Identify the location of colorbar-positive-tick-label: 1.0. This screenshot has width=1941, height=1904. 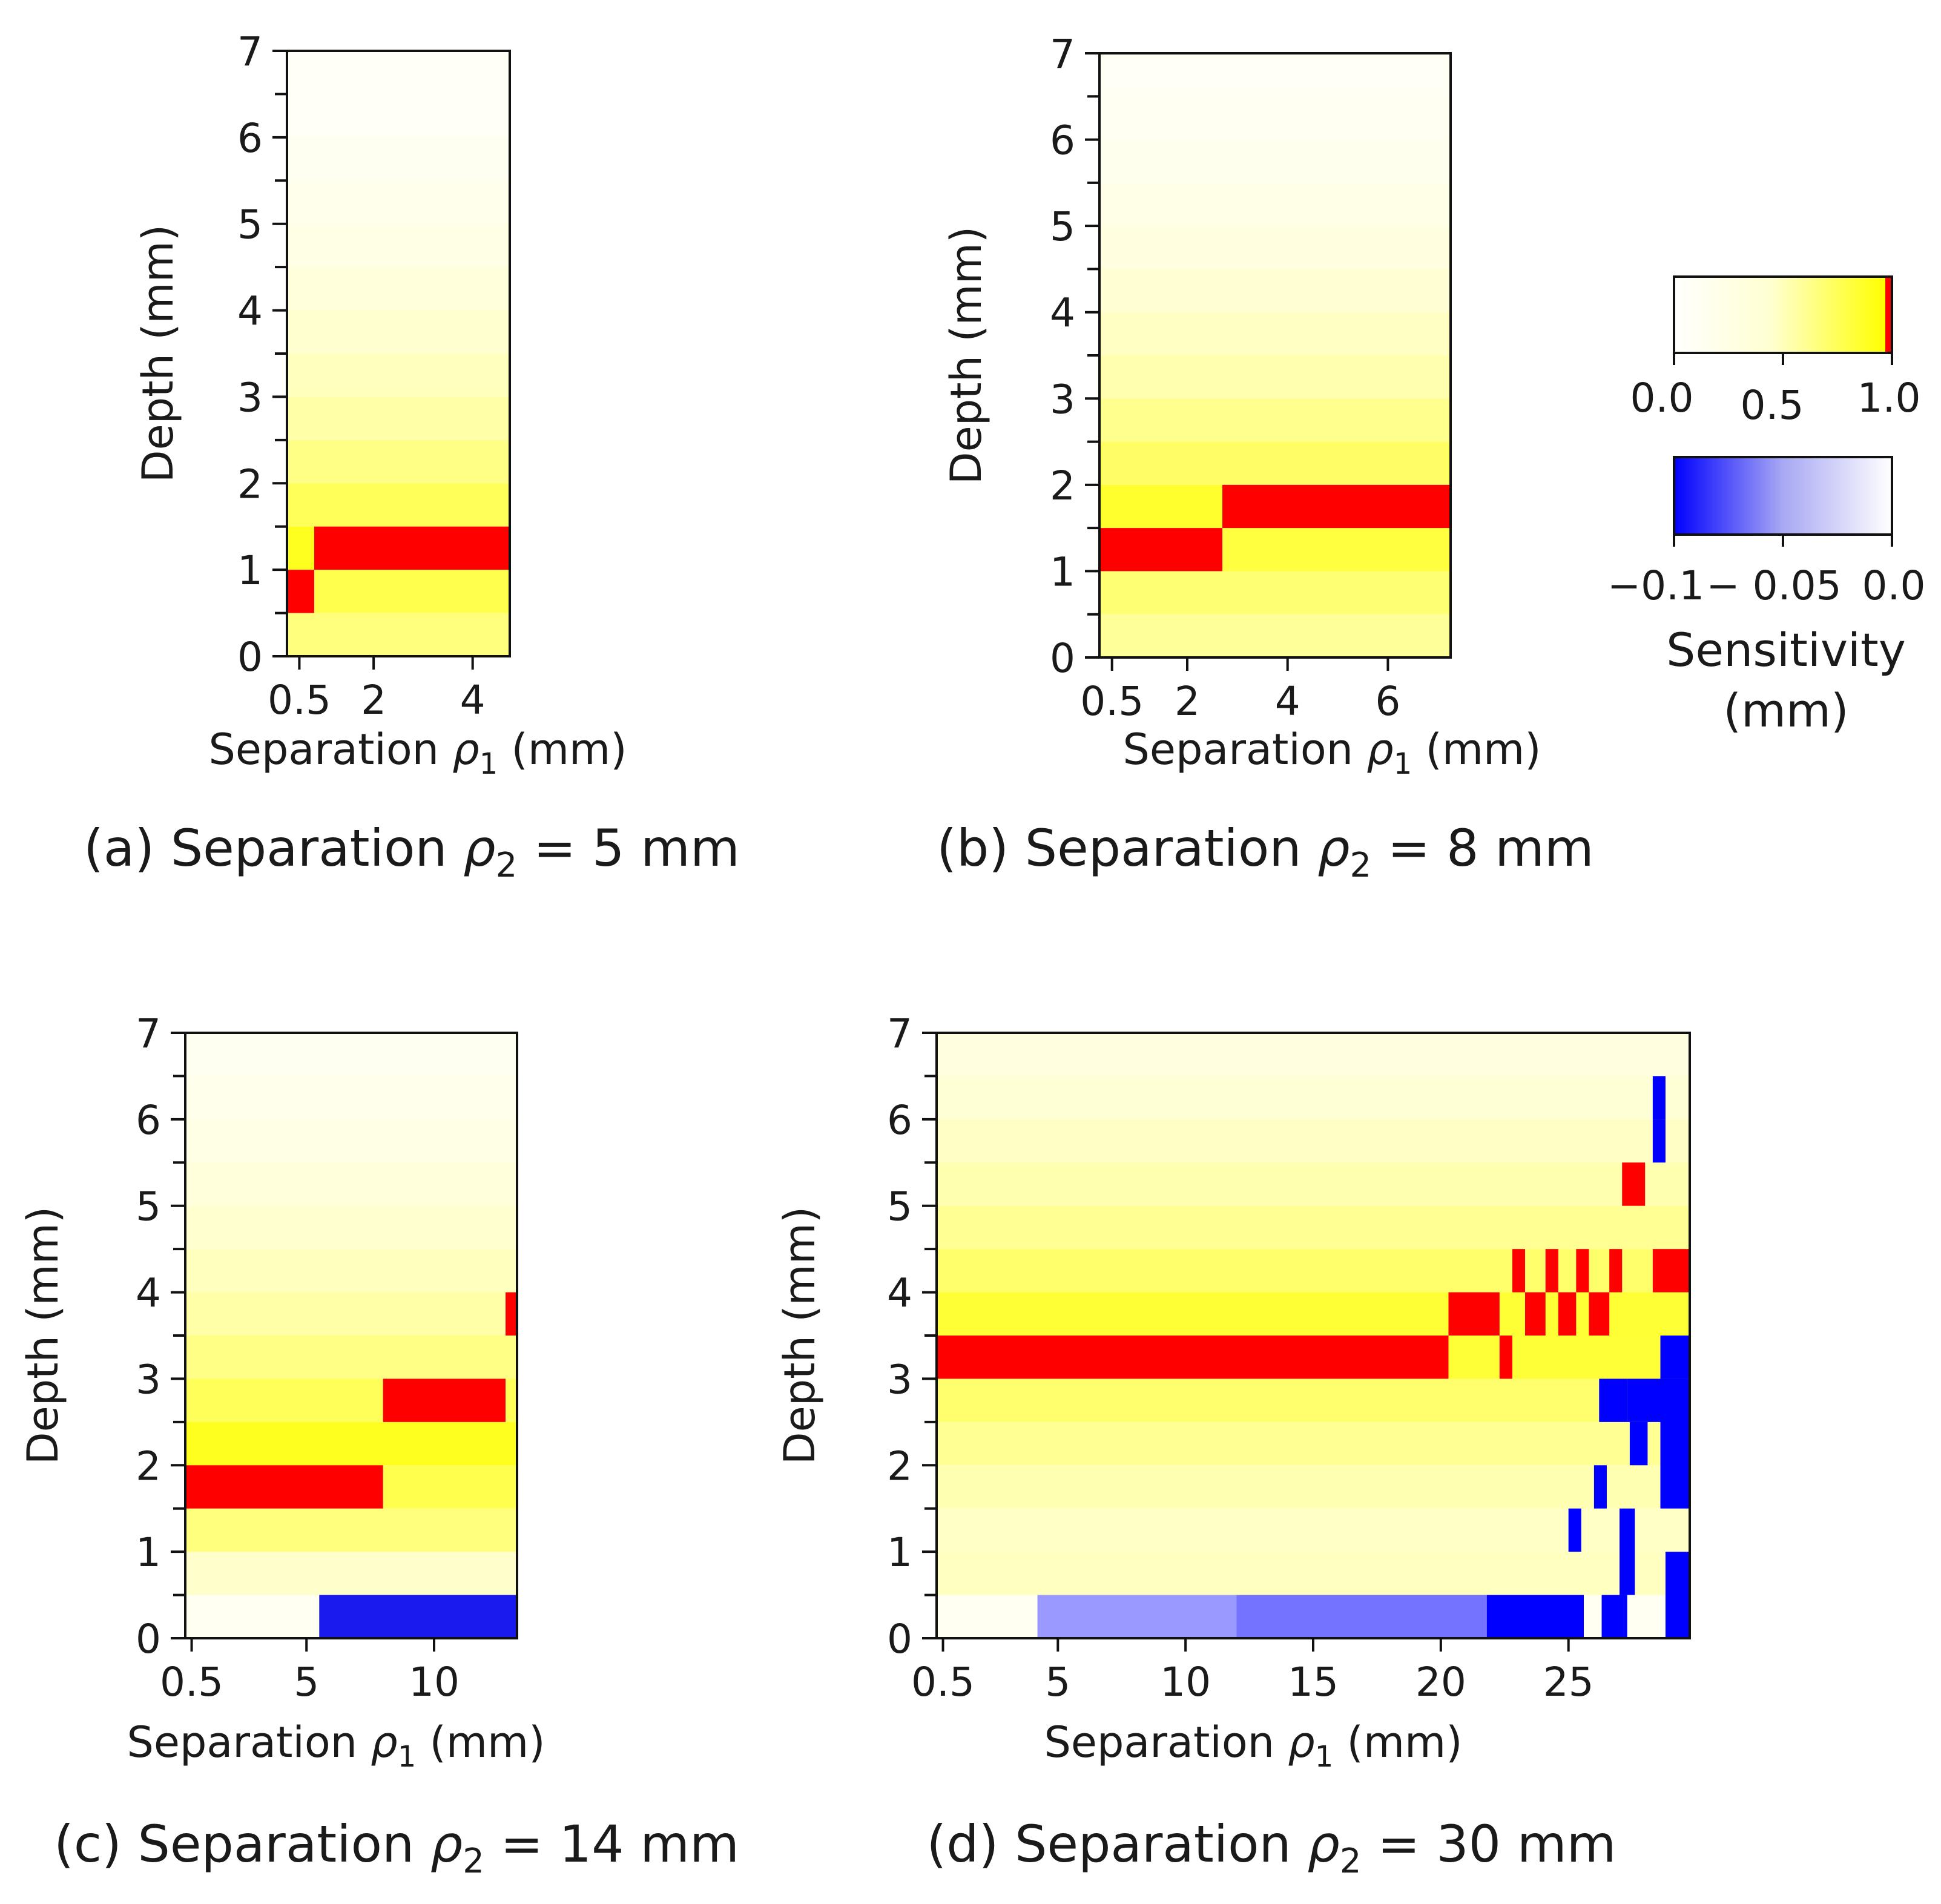
(1889, 398).